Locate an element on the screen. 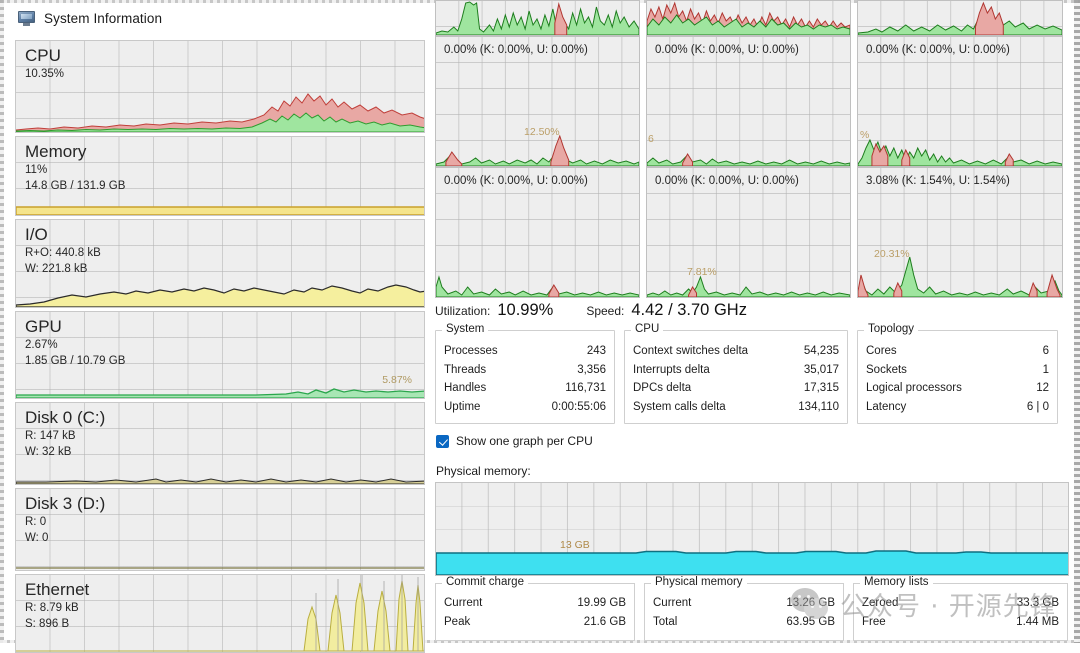 The image size is (1080, 653). row-value: 6 | 0 is located at coordinates (1037, 406).